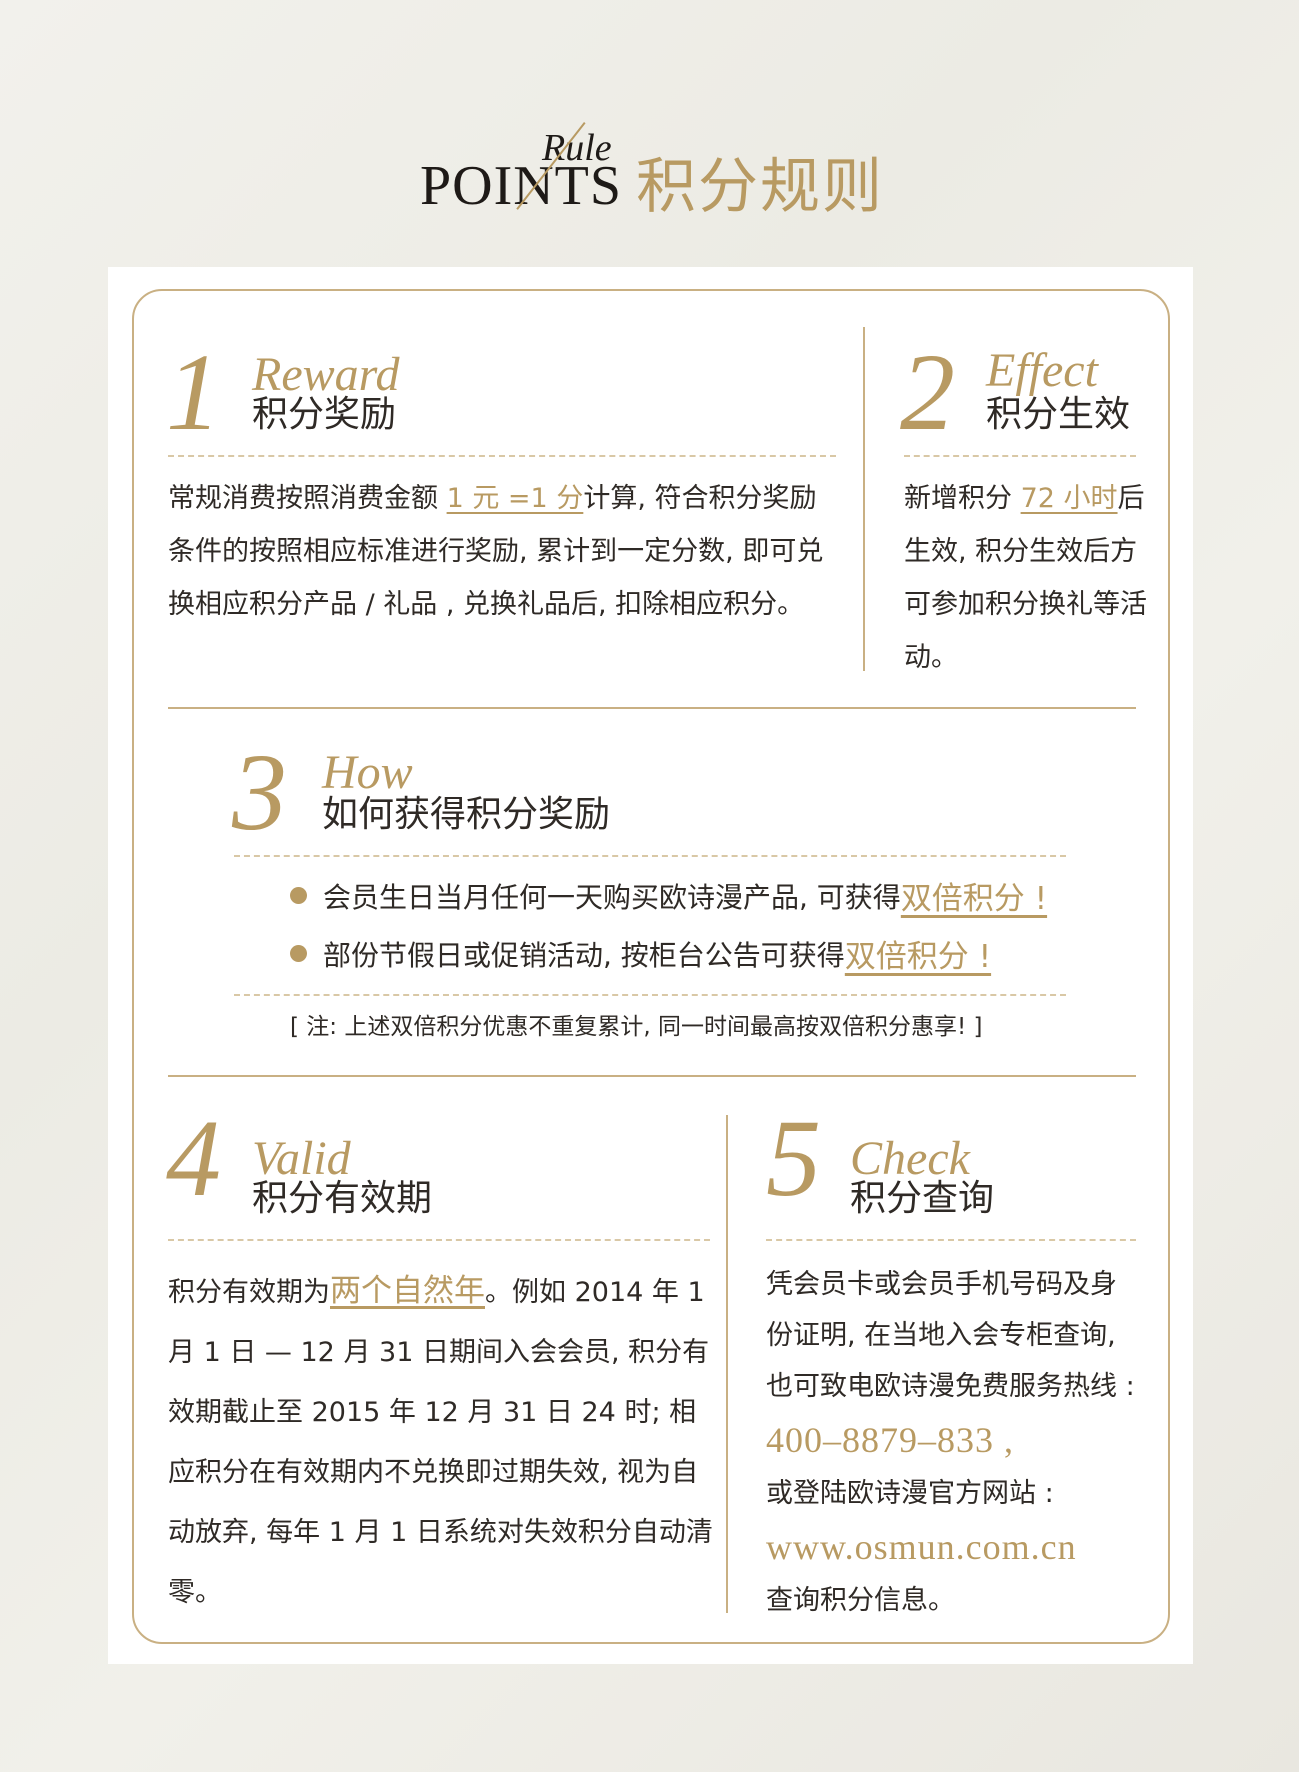  I want to click on page-header: Rule POINTS 积分规则, so click(649, 166).